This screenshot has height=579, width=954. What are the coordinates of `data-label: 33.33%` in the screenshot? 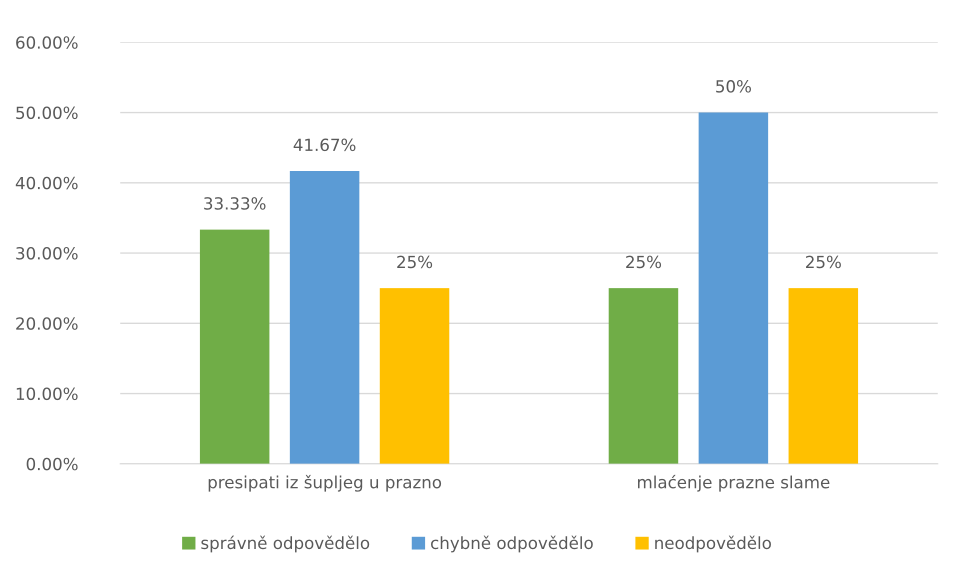 It's located at (235, 203).